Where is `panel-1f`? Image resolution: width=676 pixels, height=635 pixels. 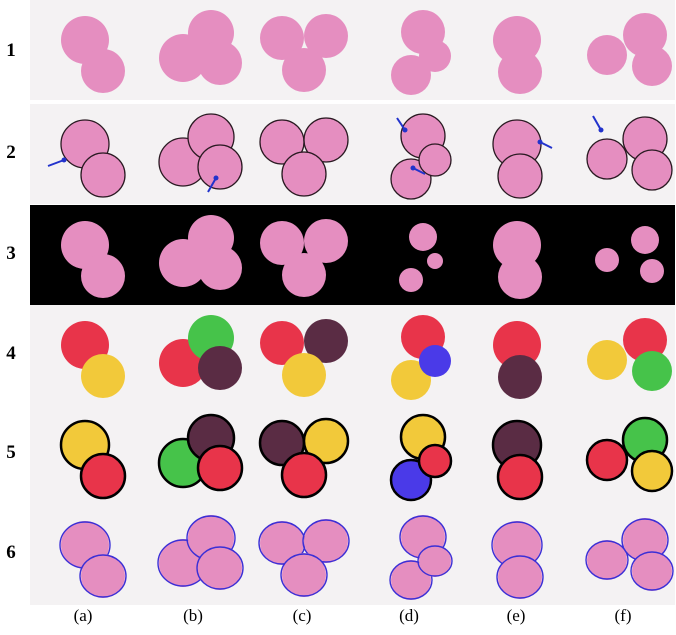
panel-1f is located at coordinates (621, 50).